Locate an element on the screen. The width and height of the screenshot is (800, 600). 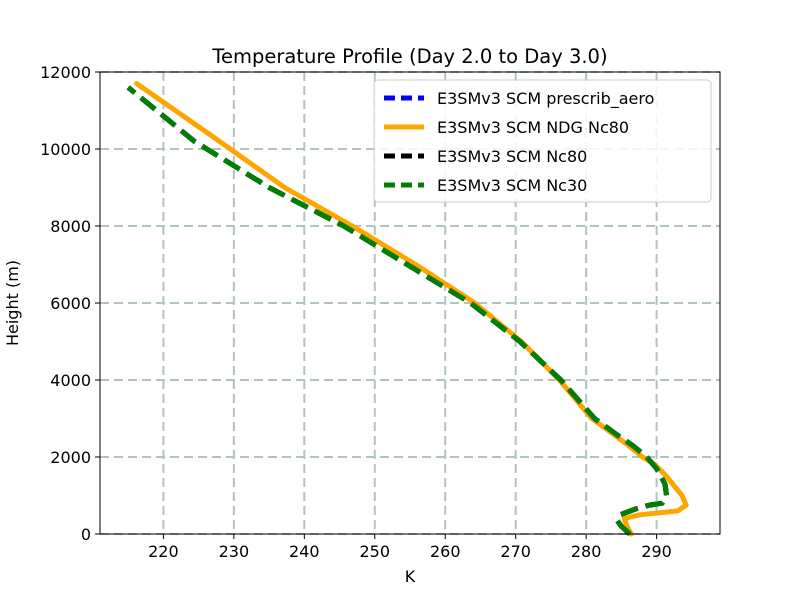
y-tick-label: 0 is located at coordinates (86, 534).